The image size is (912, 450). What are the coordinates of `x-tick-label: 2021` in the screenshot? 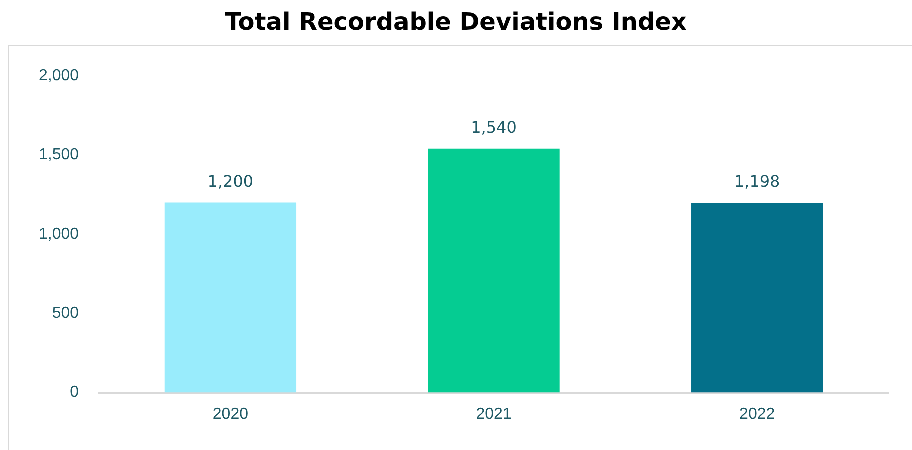 It's located at (494, 414).